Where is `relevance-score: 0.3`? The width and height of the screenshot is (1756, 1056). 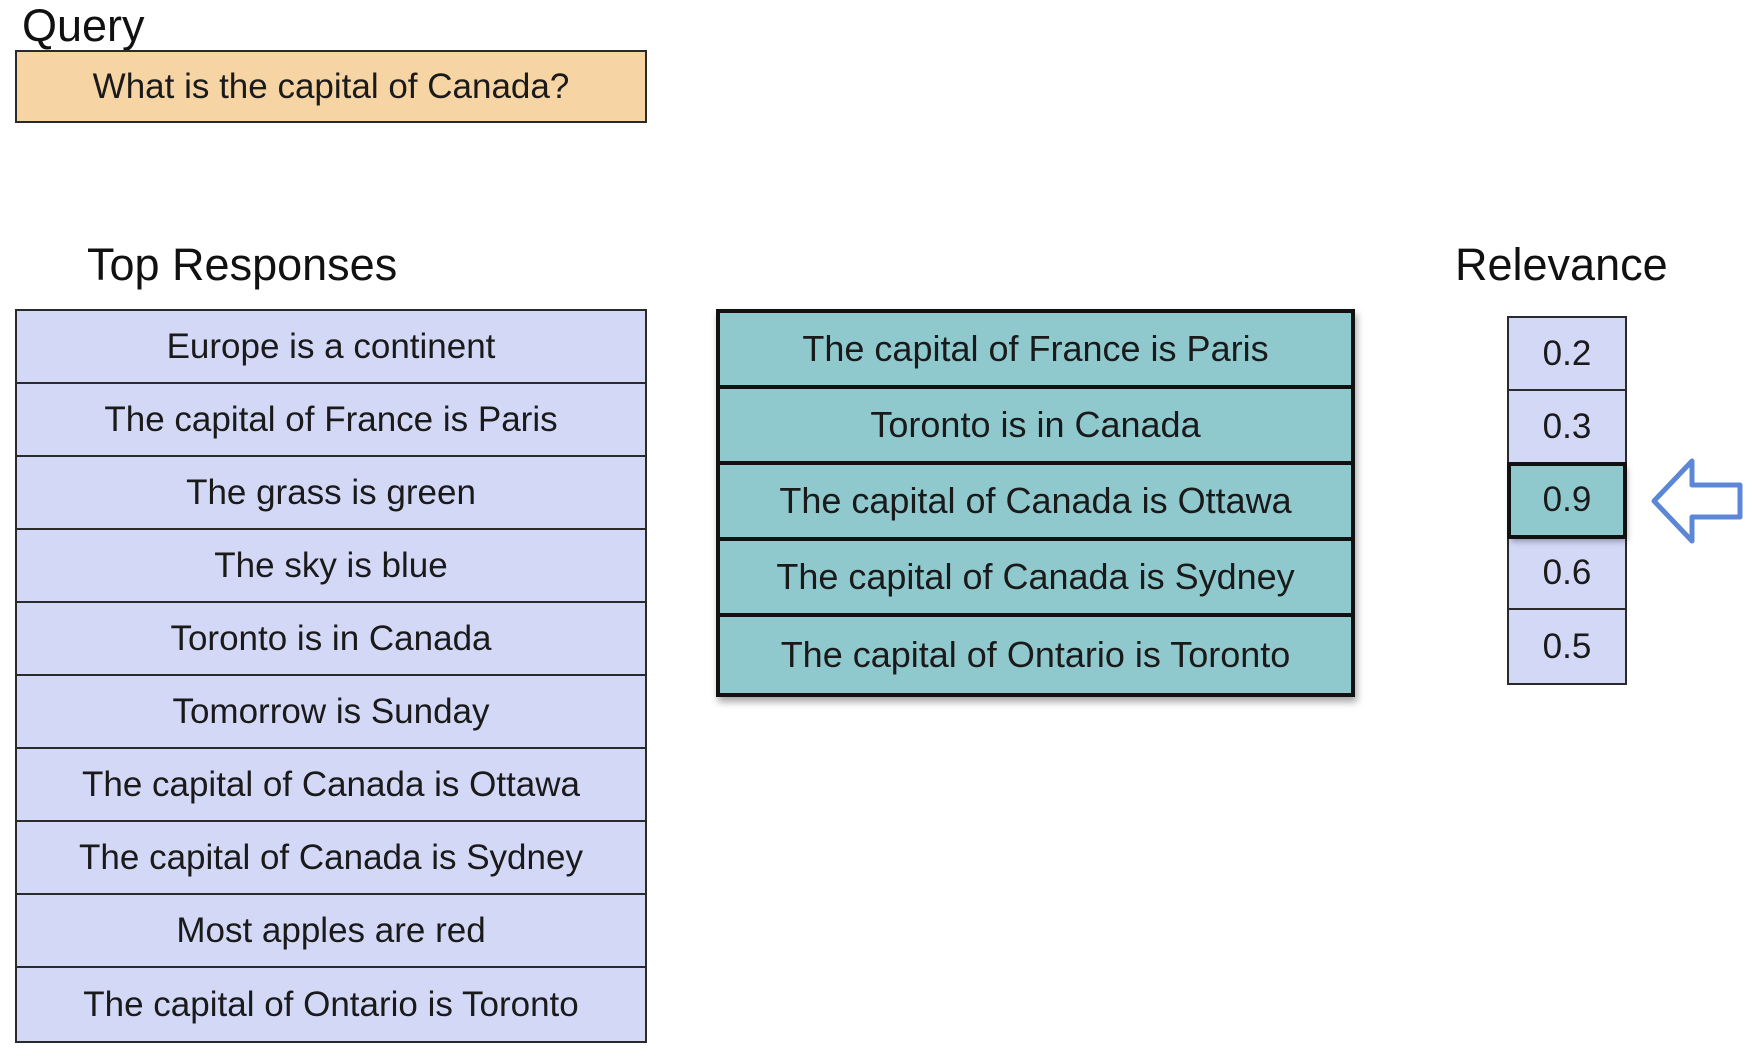
relevance-score: 0.3 is located at coordinates (1567, 427).